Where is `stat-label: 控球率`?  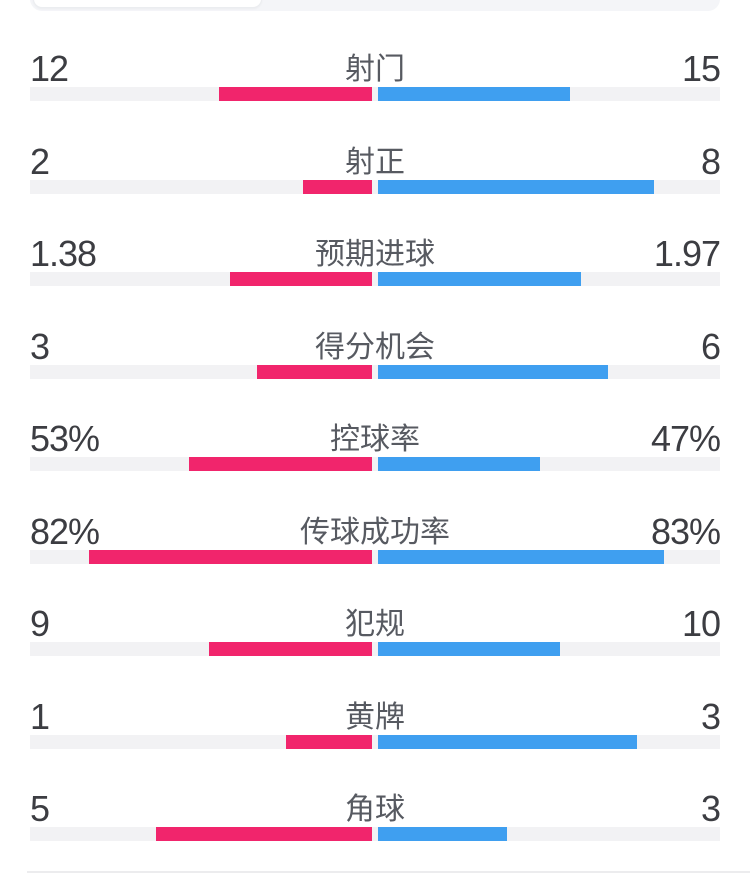
stat-label: 控球率 is located at coordinates (375, 439).